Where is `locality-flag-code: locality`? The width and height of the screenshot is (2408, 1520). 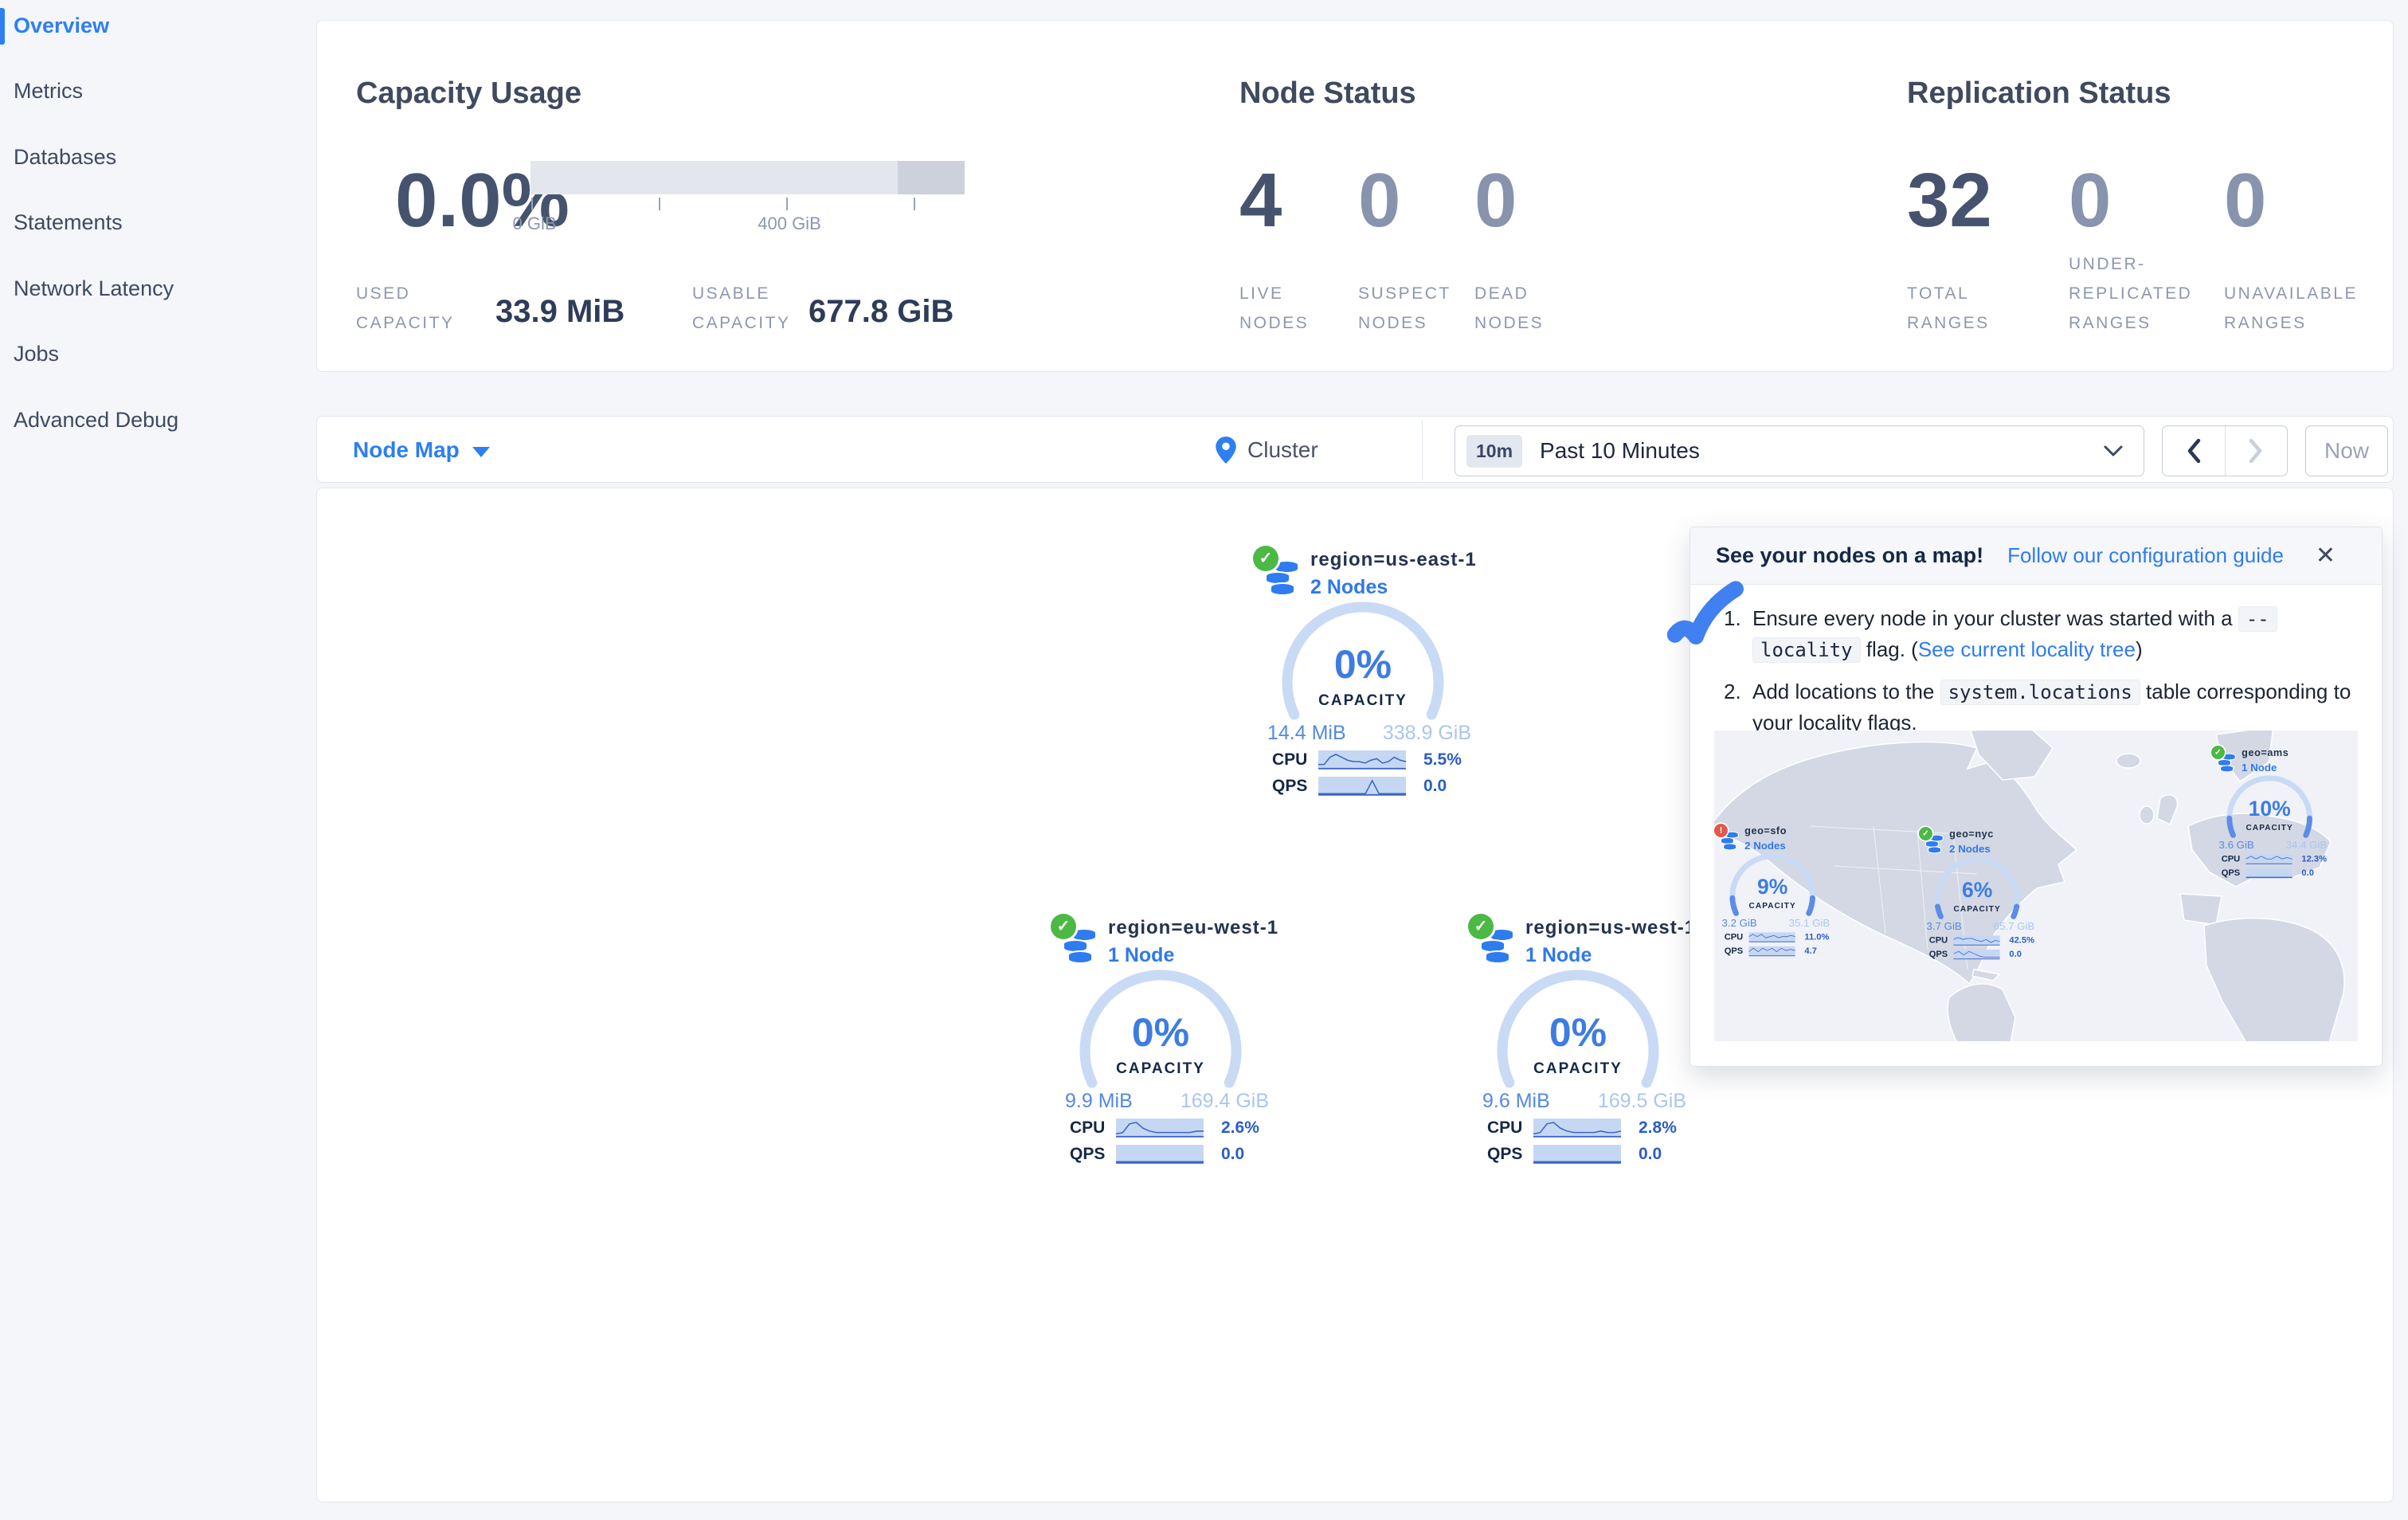
locality-flag-code: locality is located at coordinates (1806, 650).